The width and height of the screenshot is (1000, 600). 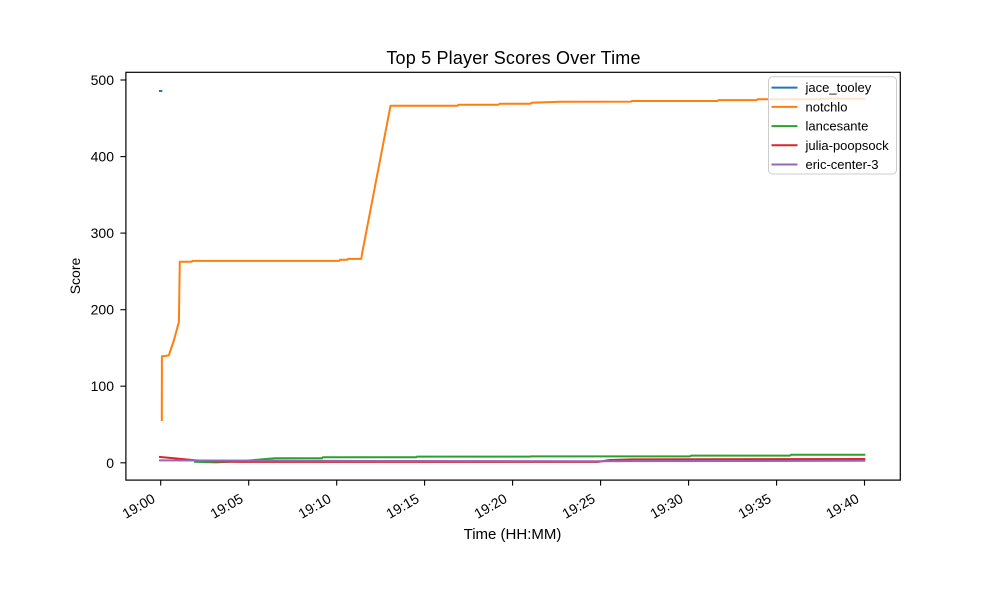 What do you see at coordinates (103, 386) in the screenshot?
I see `svg-text: 100` at bounding box center [103, 386].